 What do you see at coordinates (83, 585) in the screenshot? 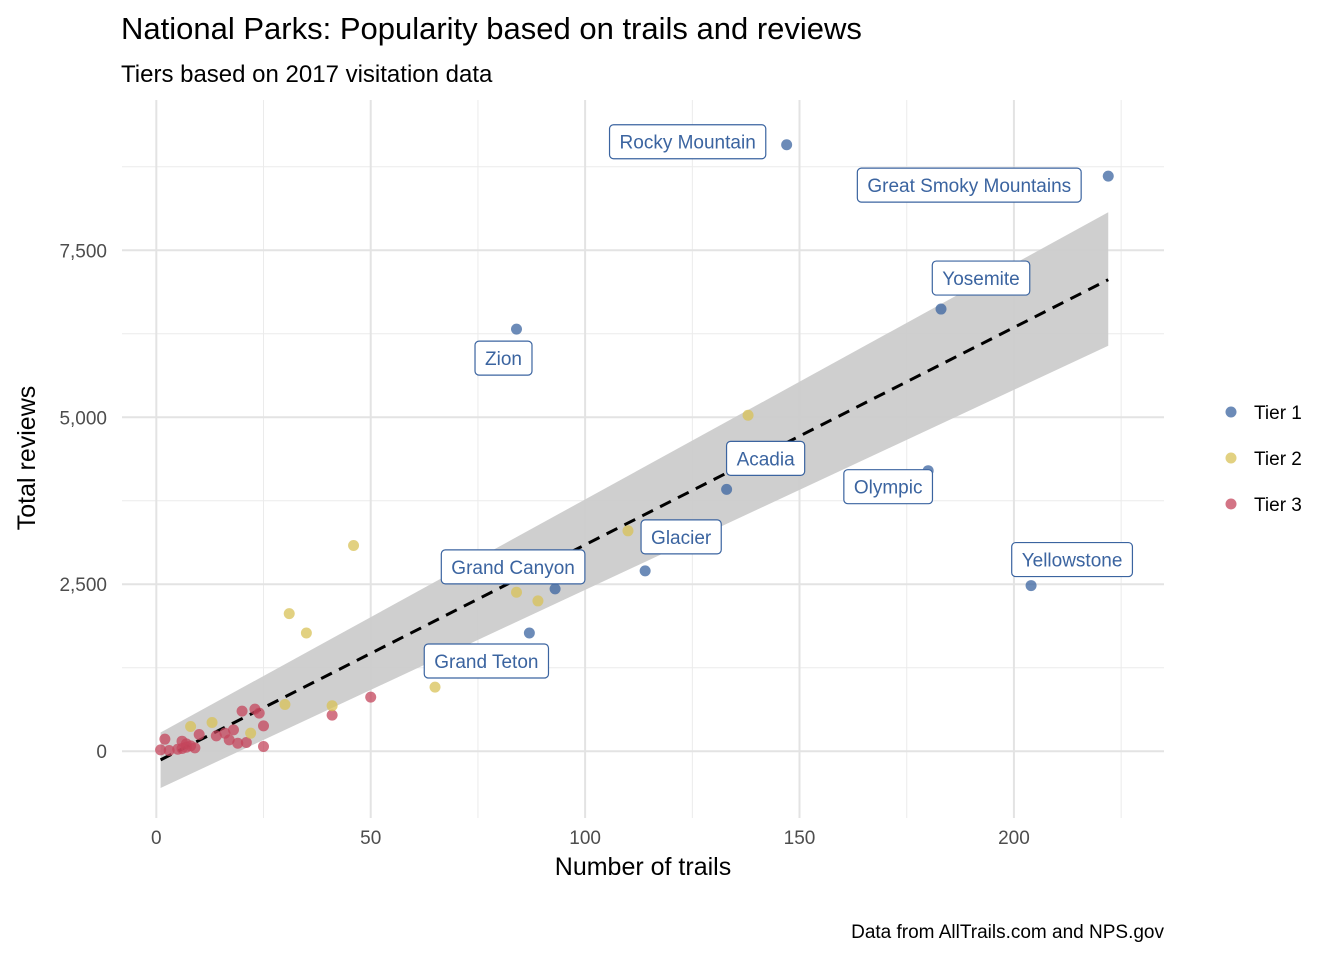
I see `y-tick-label: 2,500` at bounding box center [83, 585].